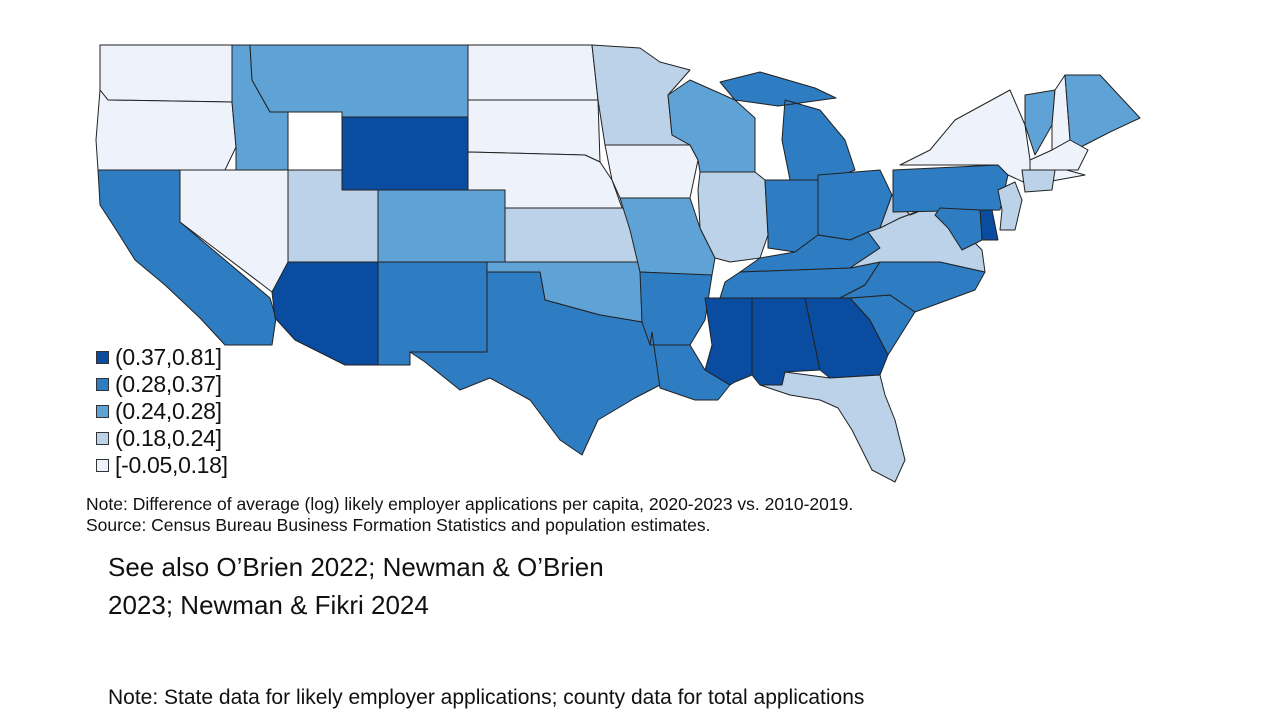 Image resolution: width=1280 pixels, height=720 pixels. I want to click on state-nj, so click(1010, 206).